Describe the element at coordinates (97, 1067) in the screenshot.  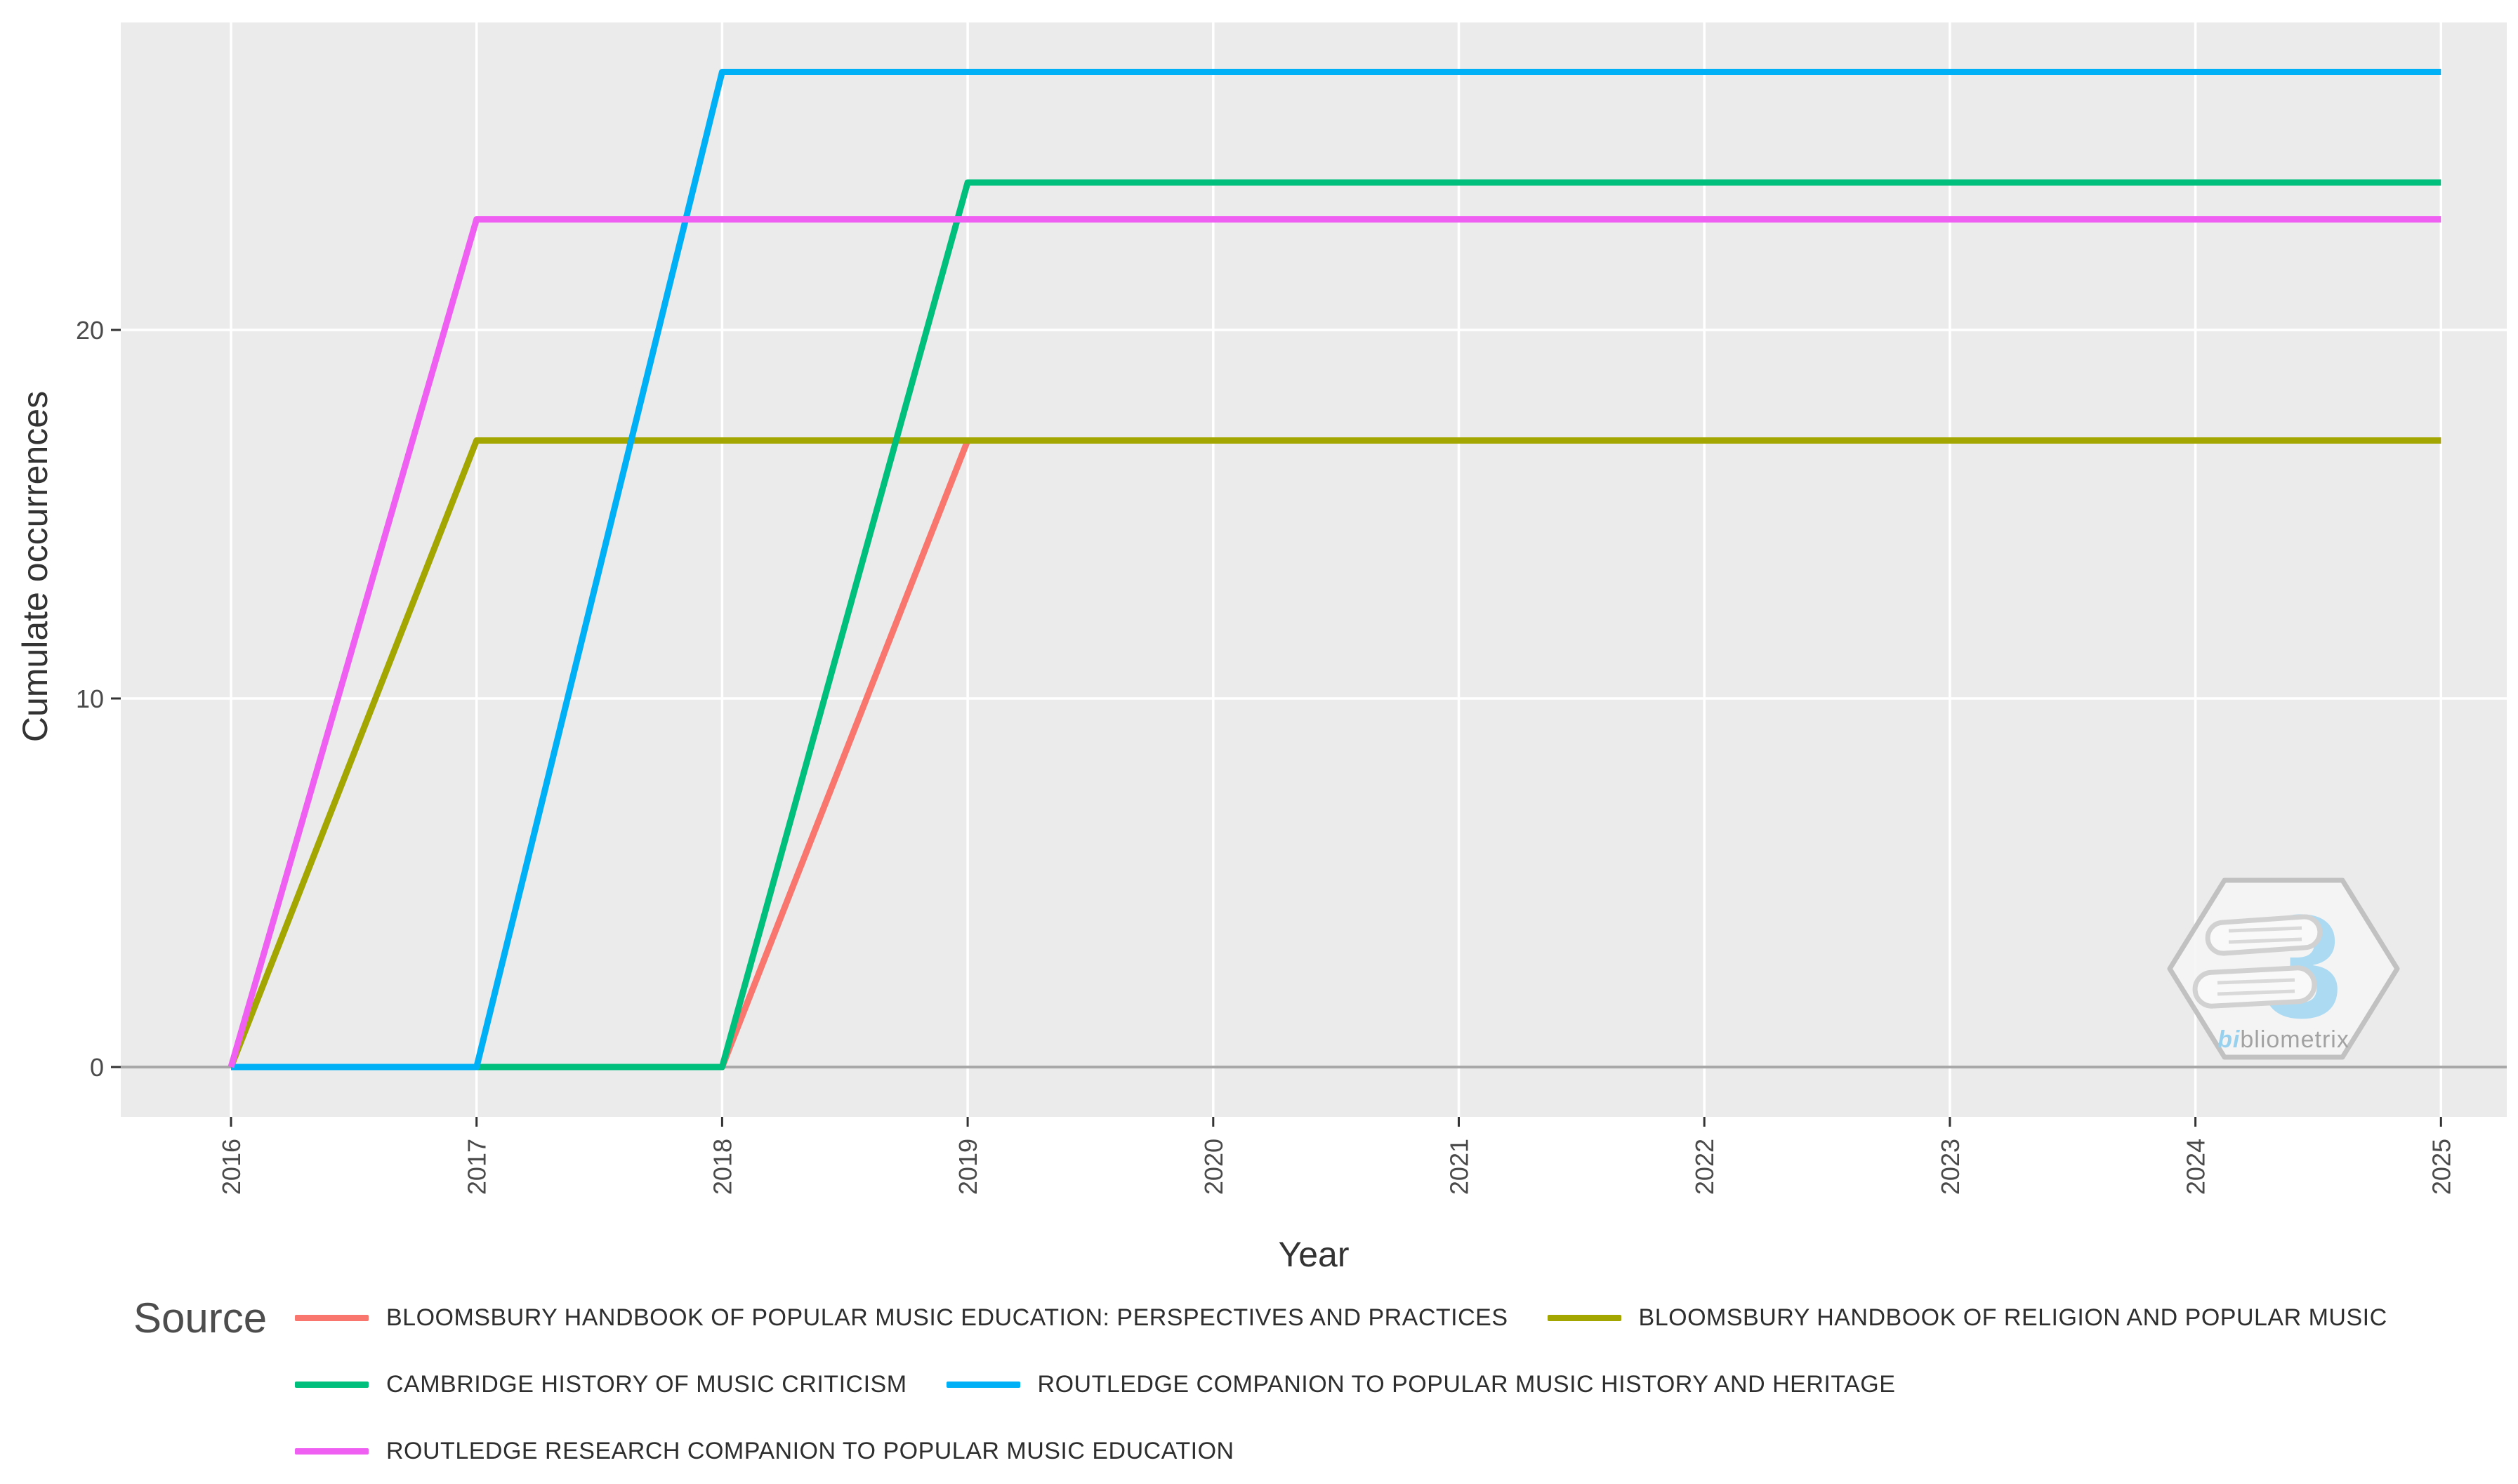
I see `y-tick-label: 0` at that location.